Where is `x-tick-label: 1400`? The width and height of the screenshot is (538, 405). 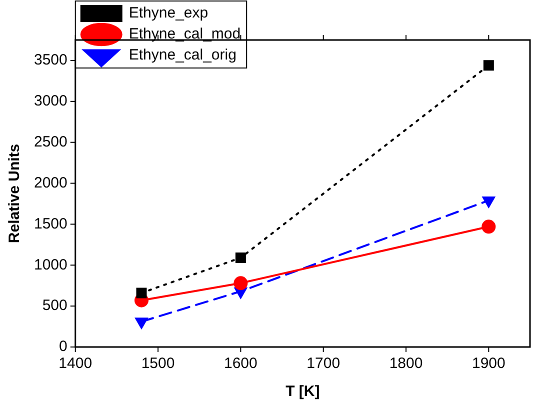 x-tick-label: 1400 is located at coordinates (75, 363).